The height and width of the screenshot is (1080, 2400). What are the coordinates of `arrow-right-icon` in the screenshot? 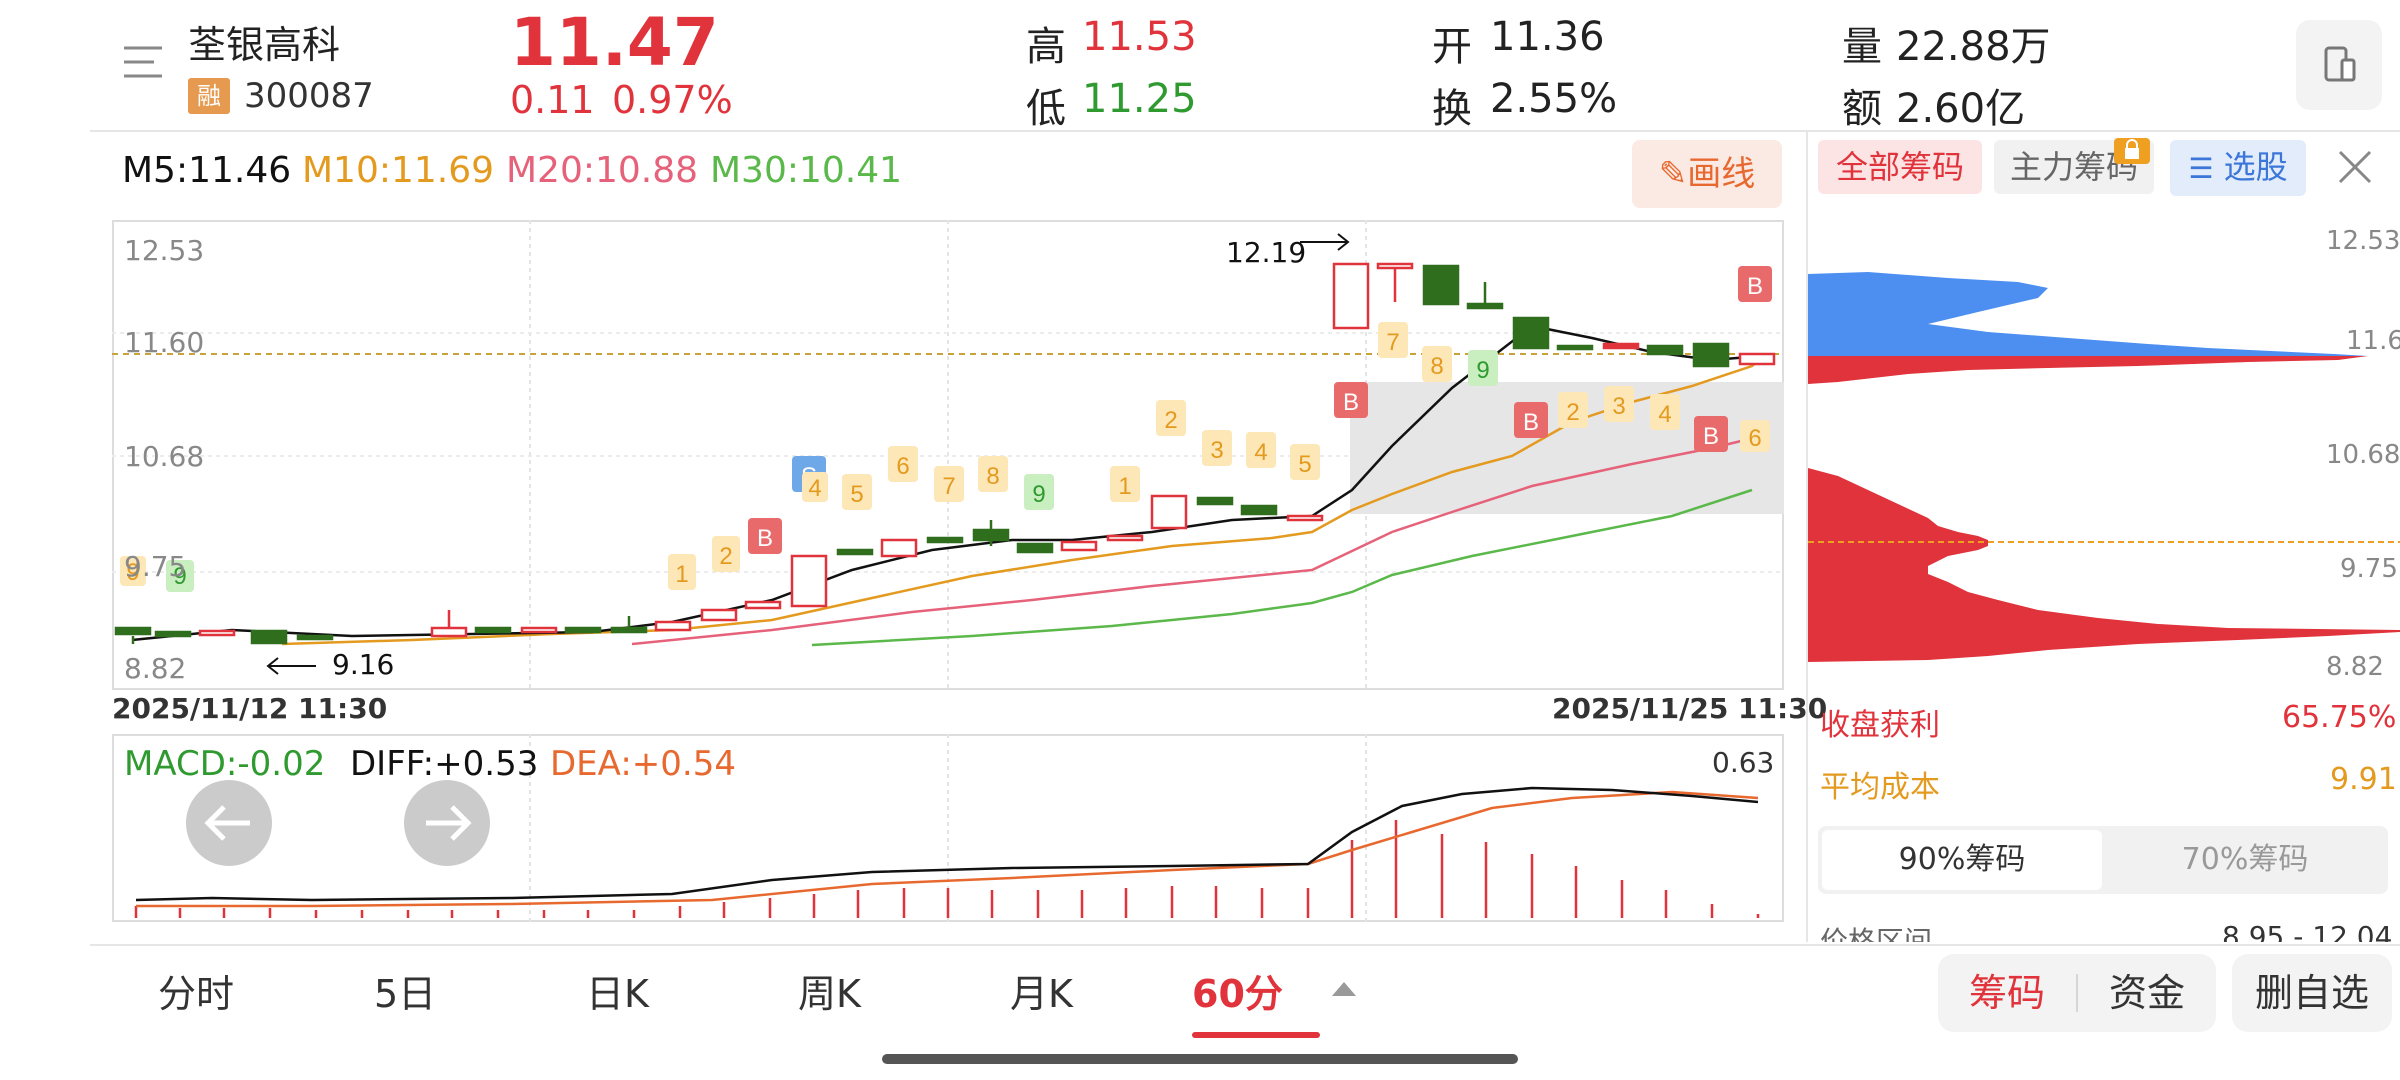 It's located at (449, 823).